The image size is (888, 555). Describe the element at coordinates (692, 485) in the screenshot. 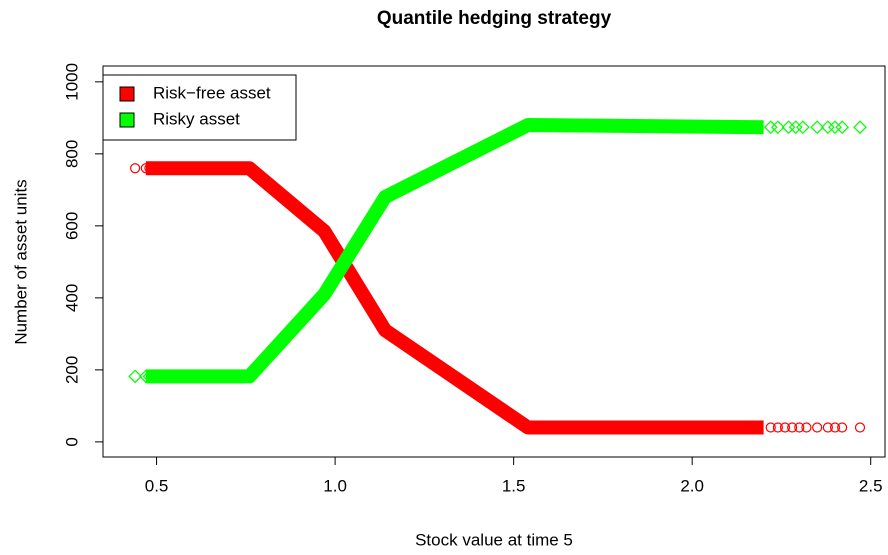

I see `x-tick-label: 2.0` at that location.